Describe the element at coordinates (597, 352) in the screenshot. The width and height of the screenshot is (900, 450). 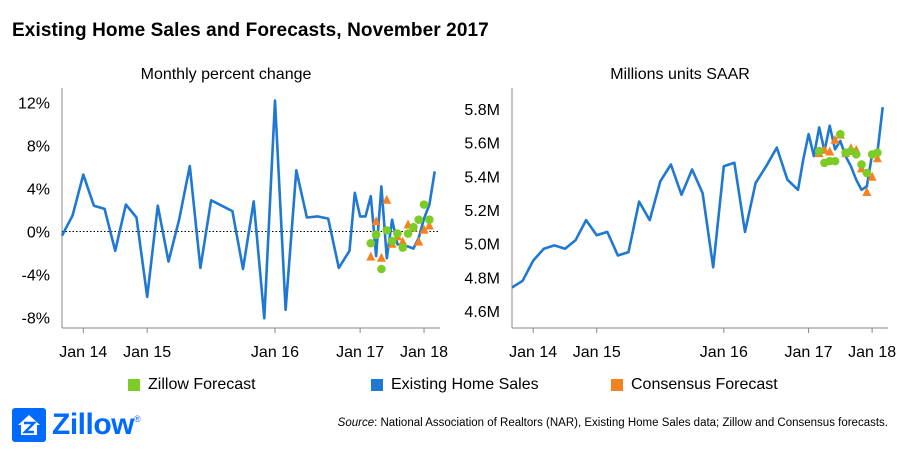
I see `right-x-tick-label: Jan 15` at that location.